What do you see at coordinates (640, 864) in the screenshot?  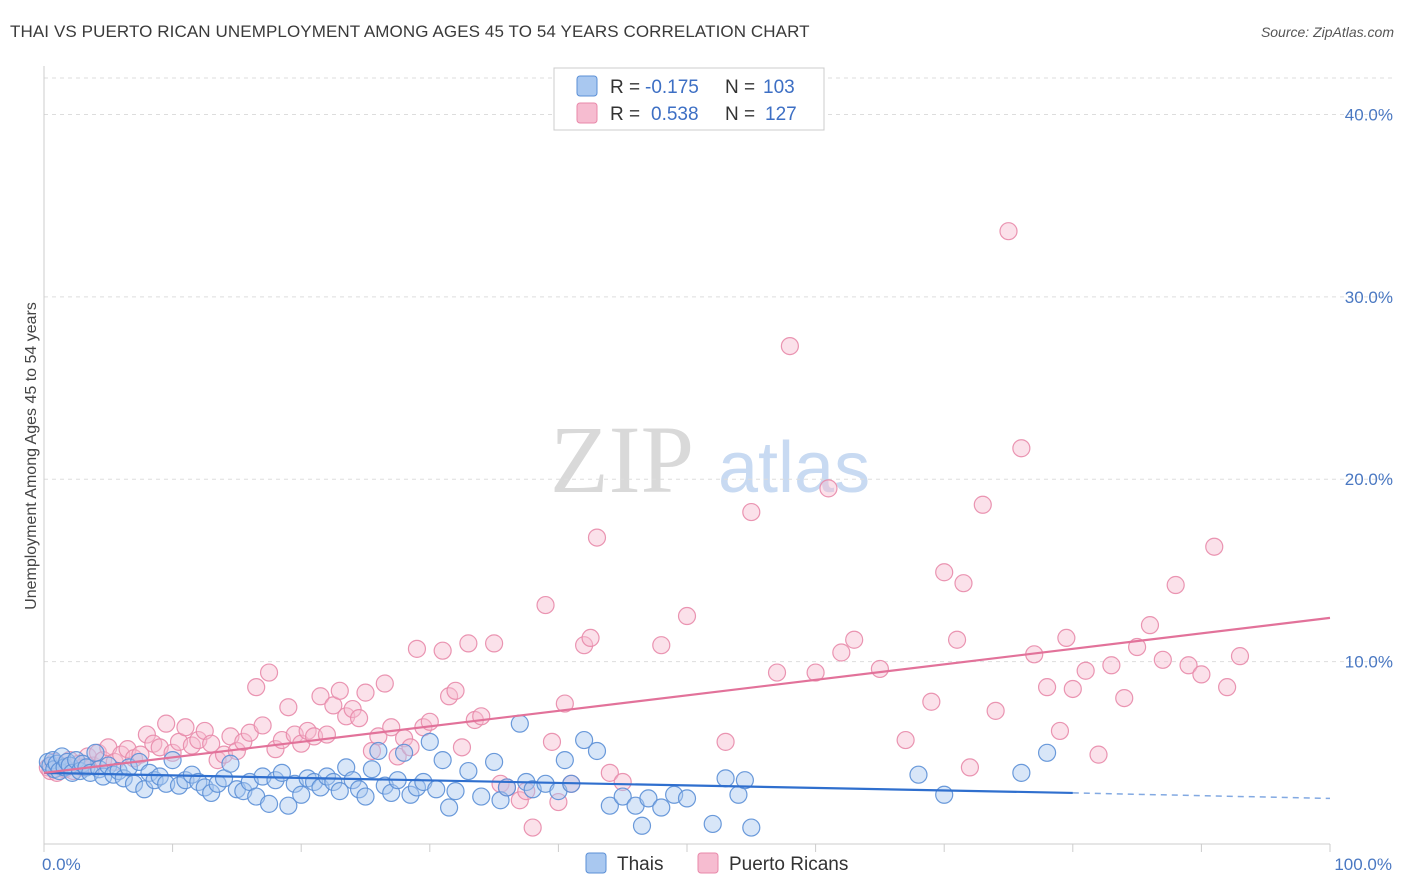 I see `bottom-legend-label-thai: Thais` at bounding box center [640, 864].